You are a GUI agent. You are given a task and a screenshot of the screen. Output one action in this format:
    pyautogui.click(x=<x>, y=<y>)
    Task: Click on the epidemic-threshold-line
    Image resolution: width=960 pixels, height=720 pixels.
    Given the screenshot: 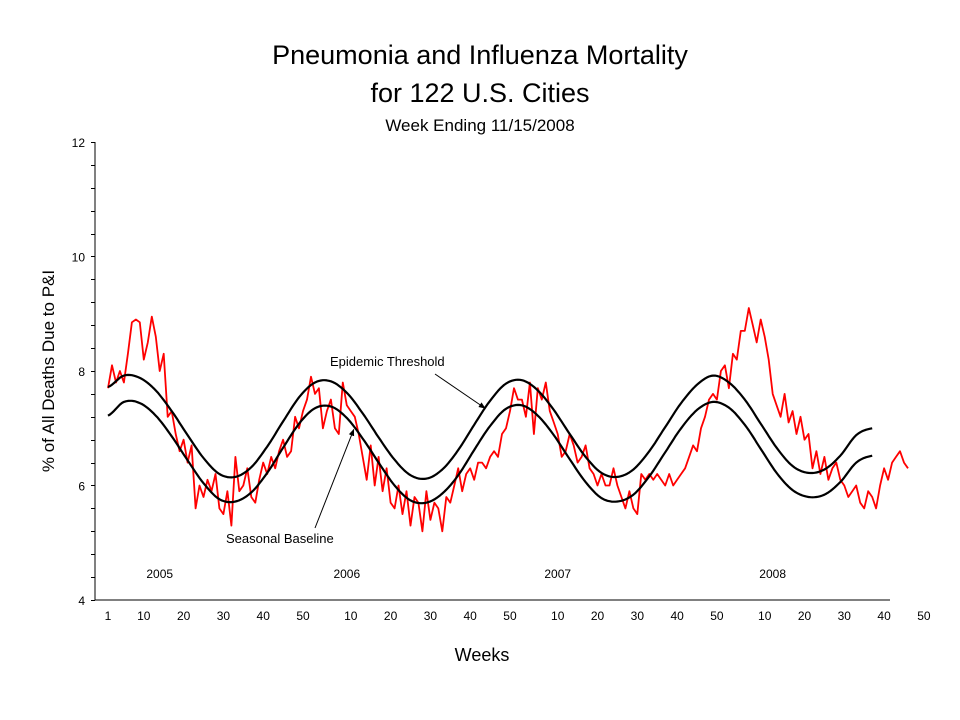 What is the action you would take?
    pyautogui.click(x=490, y=426)
    